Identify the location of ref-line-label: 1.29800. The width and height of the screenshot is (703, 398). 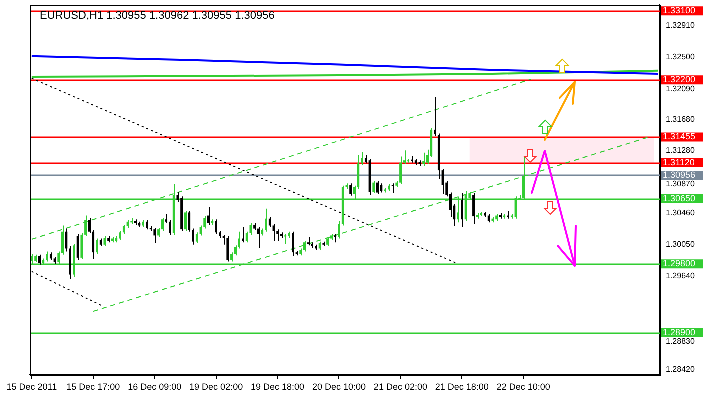
(679, 263).